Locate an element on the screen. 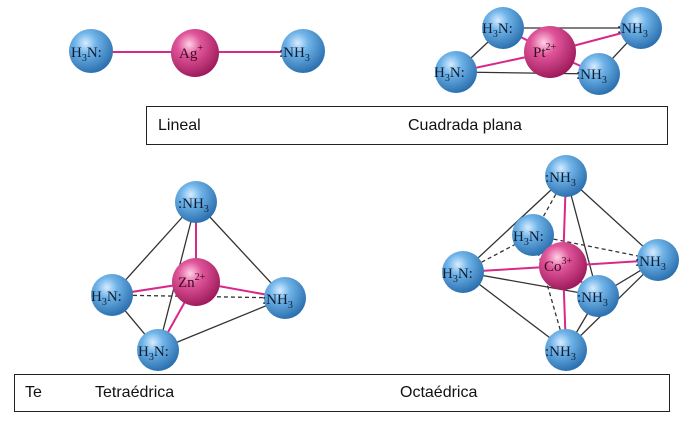 The height and width of the screenshot is (440, 698). top-label-box: Lineal Cuadrada plana is located at coordinates (407, 125).